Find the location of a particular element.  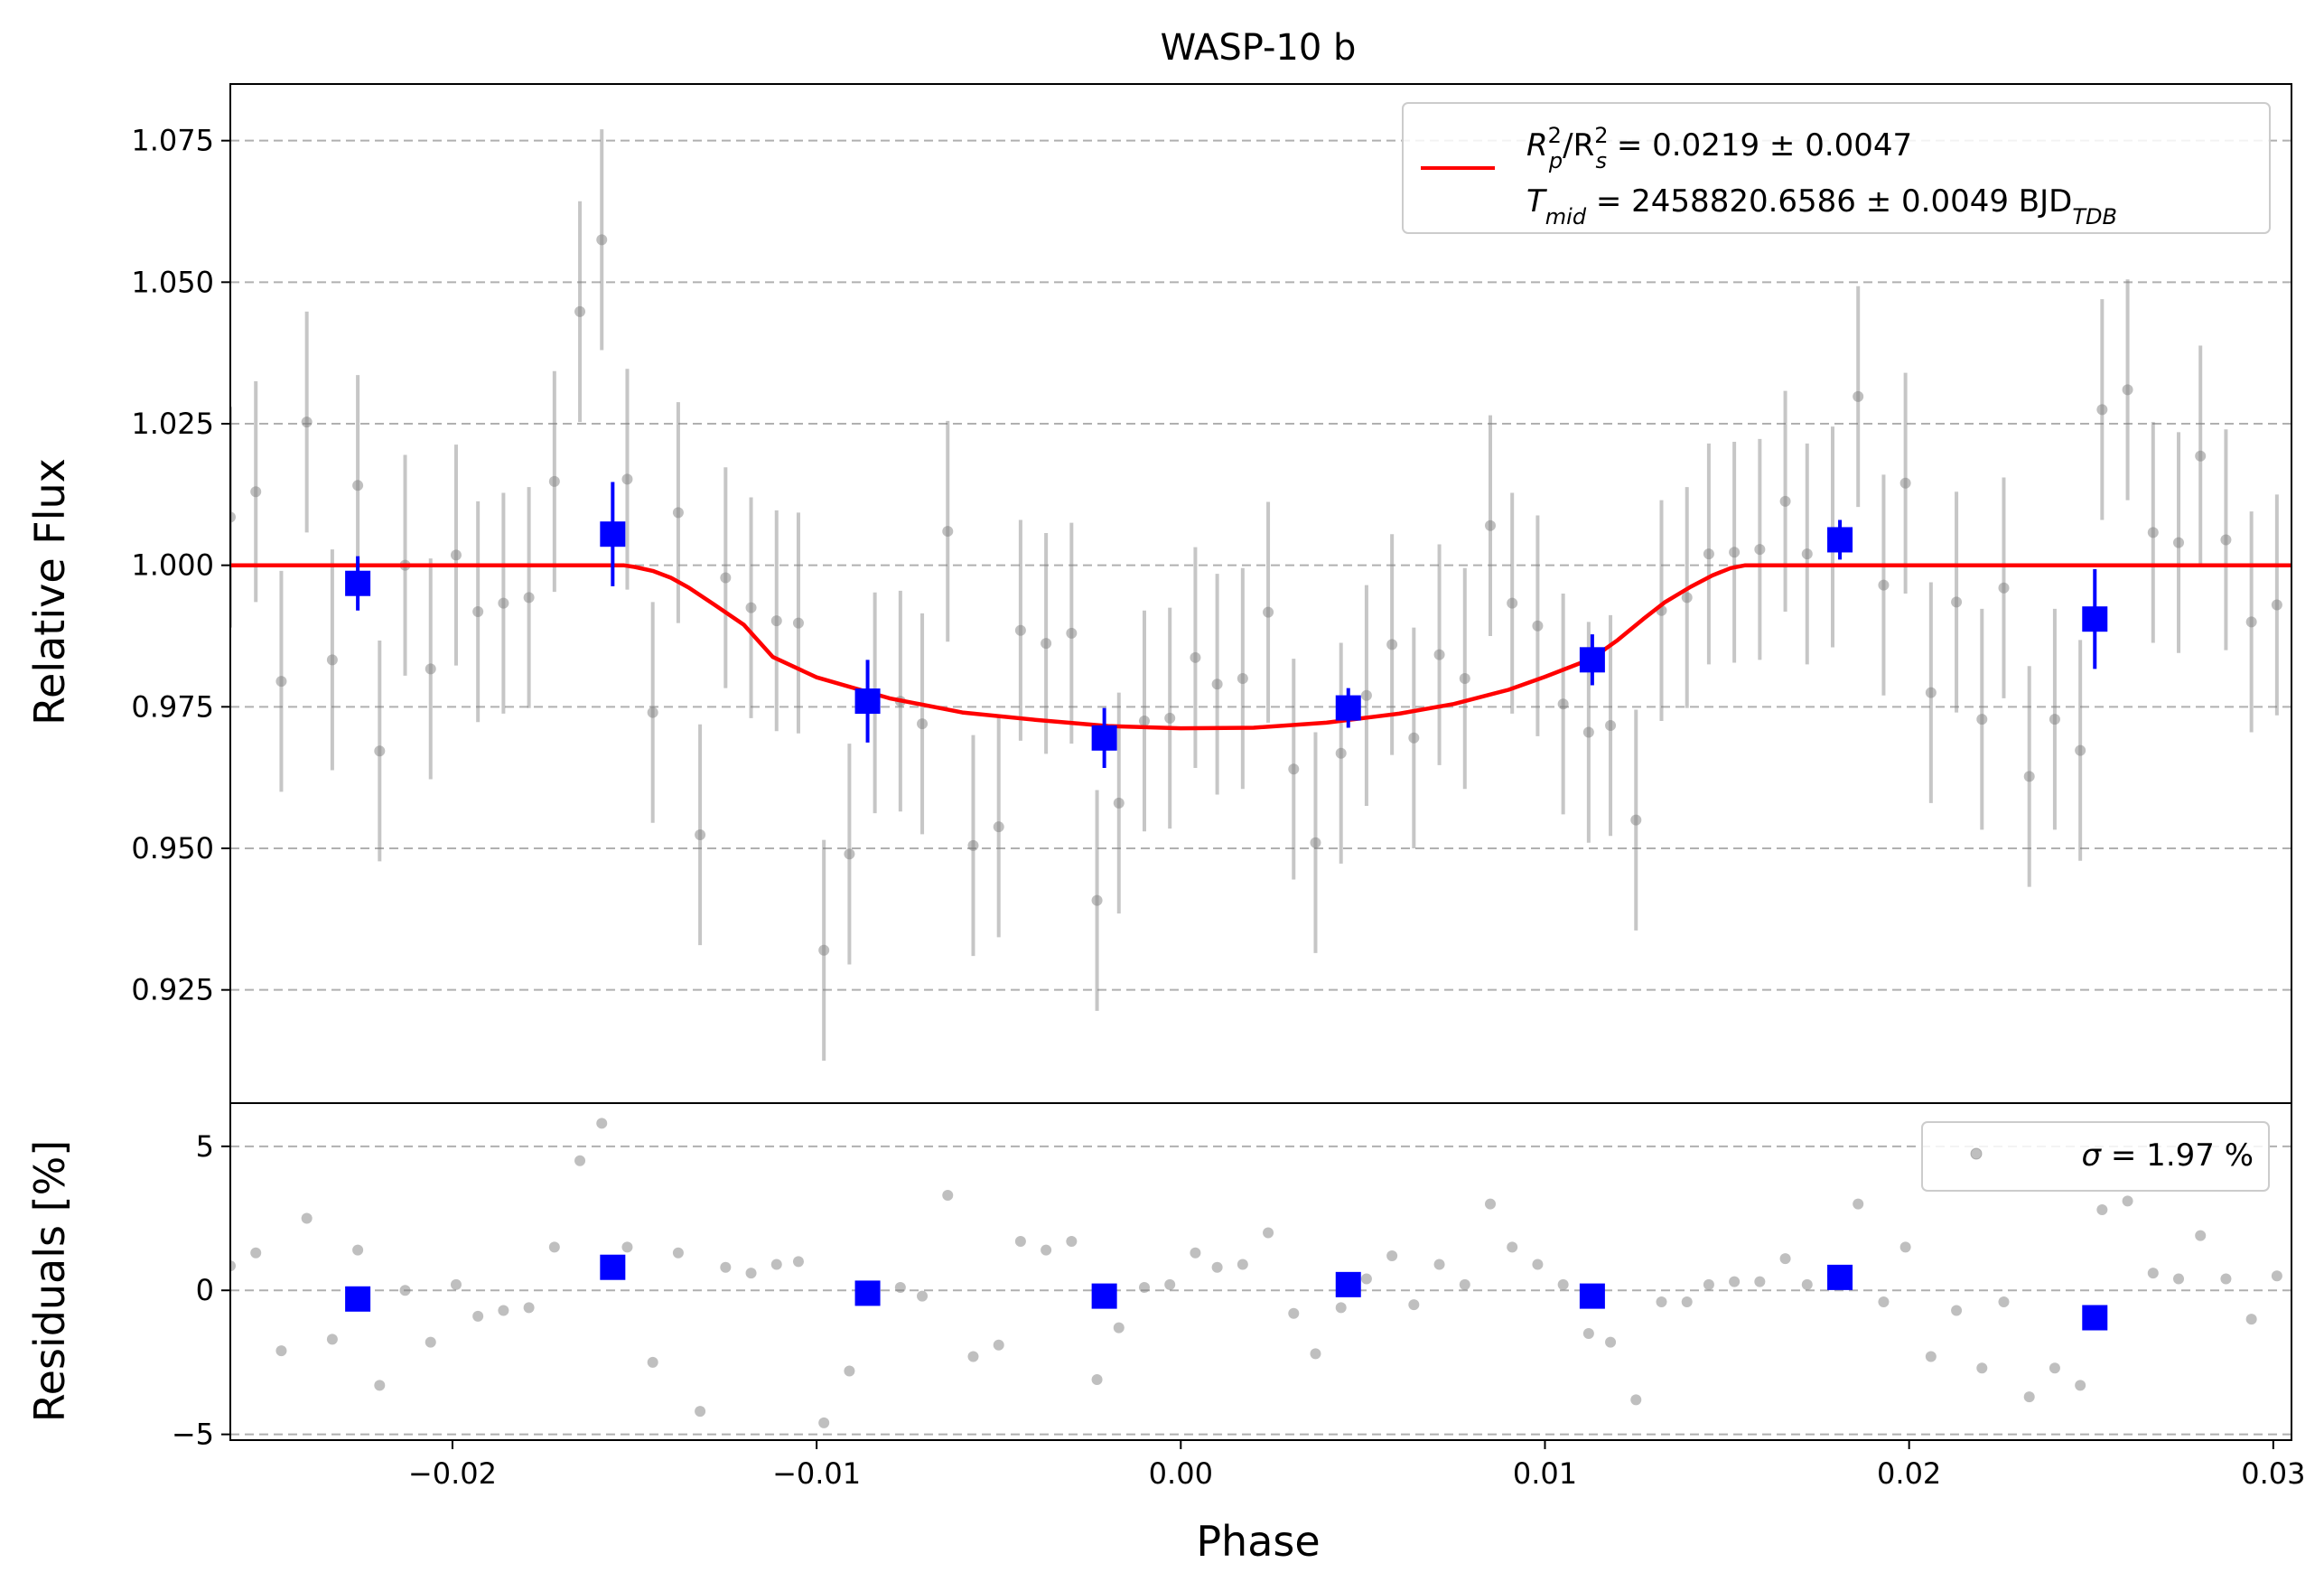

model-curve is located at coordinates (1260, 647).